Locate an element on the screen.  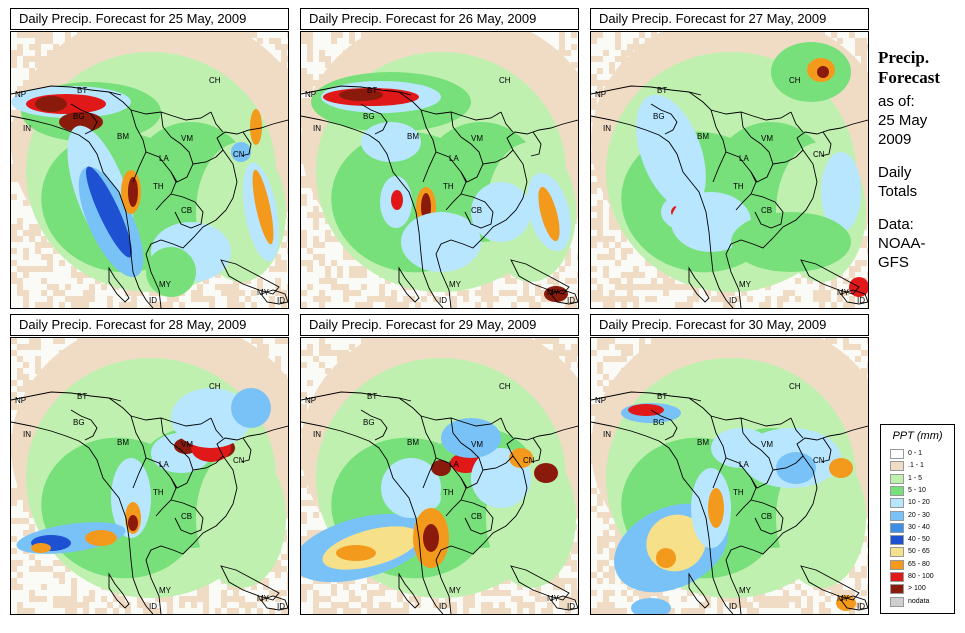
legend-label: 10 - 20 is located at coordinates (919, 503).